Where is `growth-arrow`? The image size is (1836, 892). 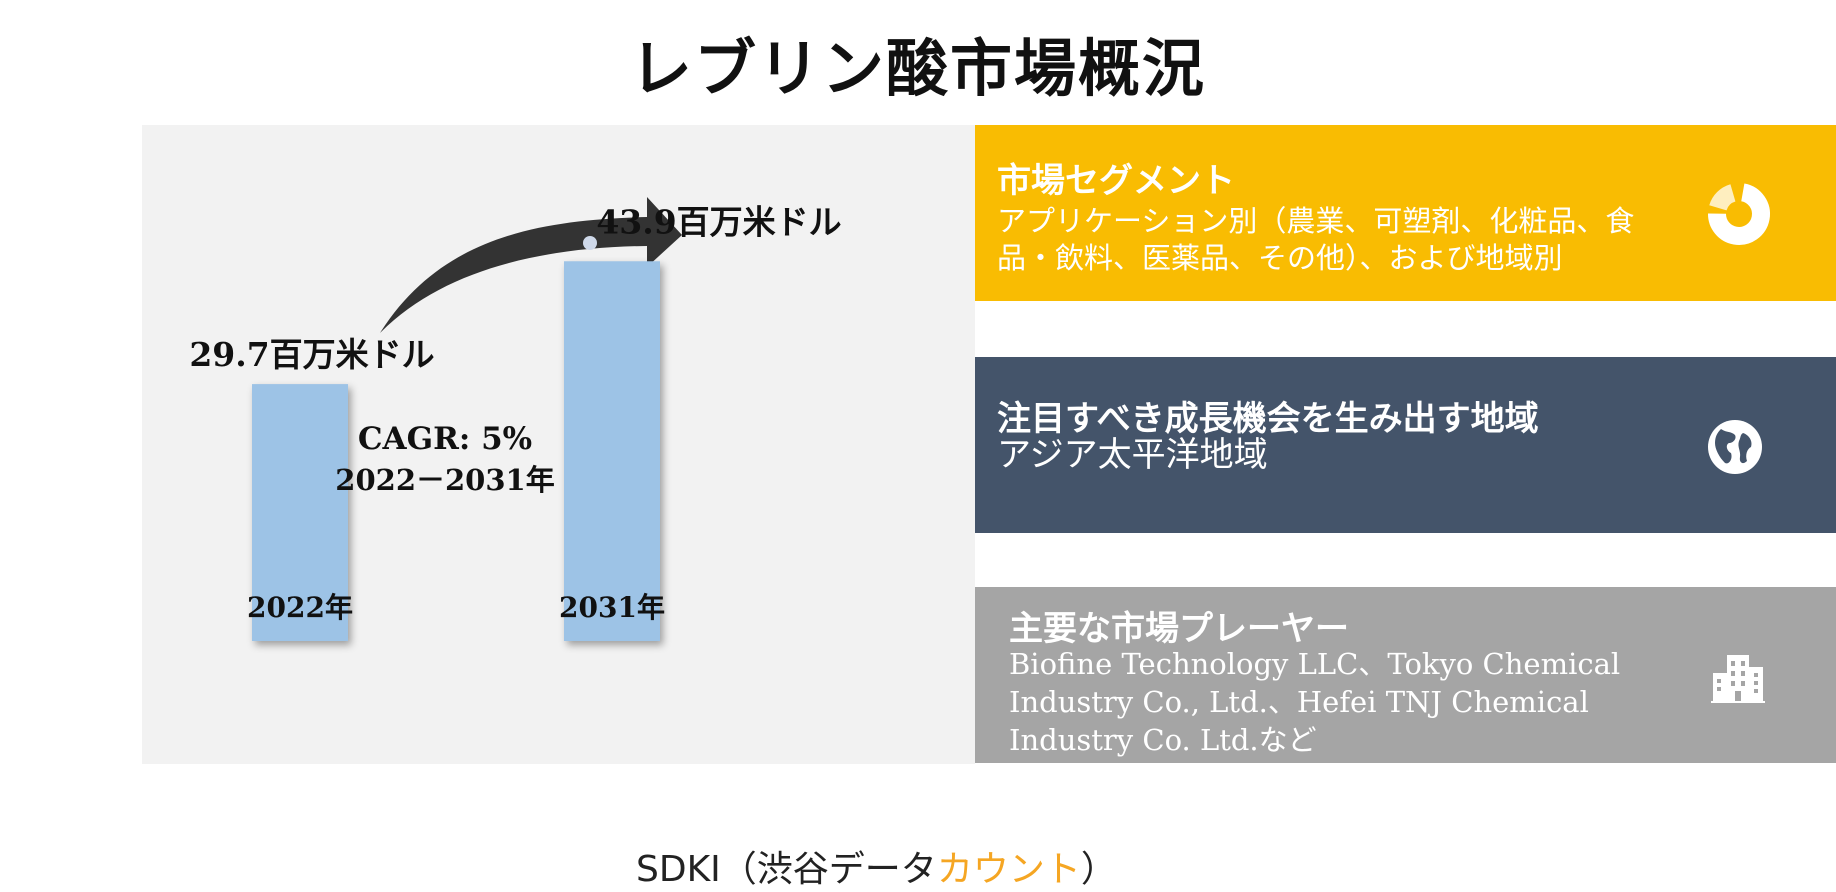 growth-arrow is located at coordinates (531, 265).